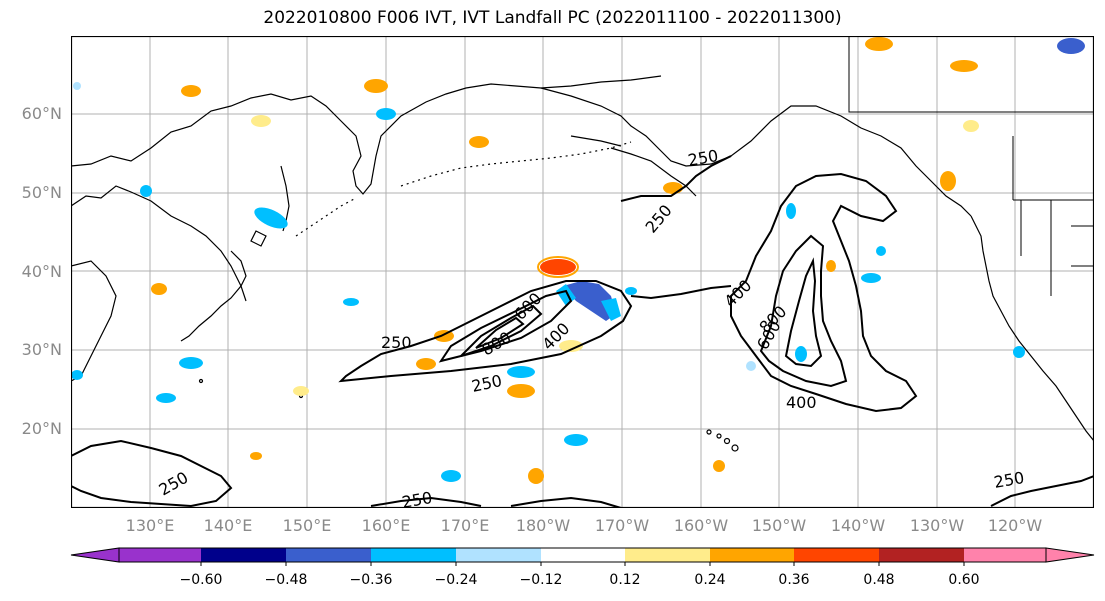  What do you see at coordinates (95, 555) in the screenshot?
I see `colorbar-extend-min` at bounding box center [95, 555].